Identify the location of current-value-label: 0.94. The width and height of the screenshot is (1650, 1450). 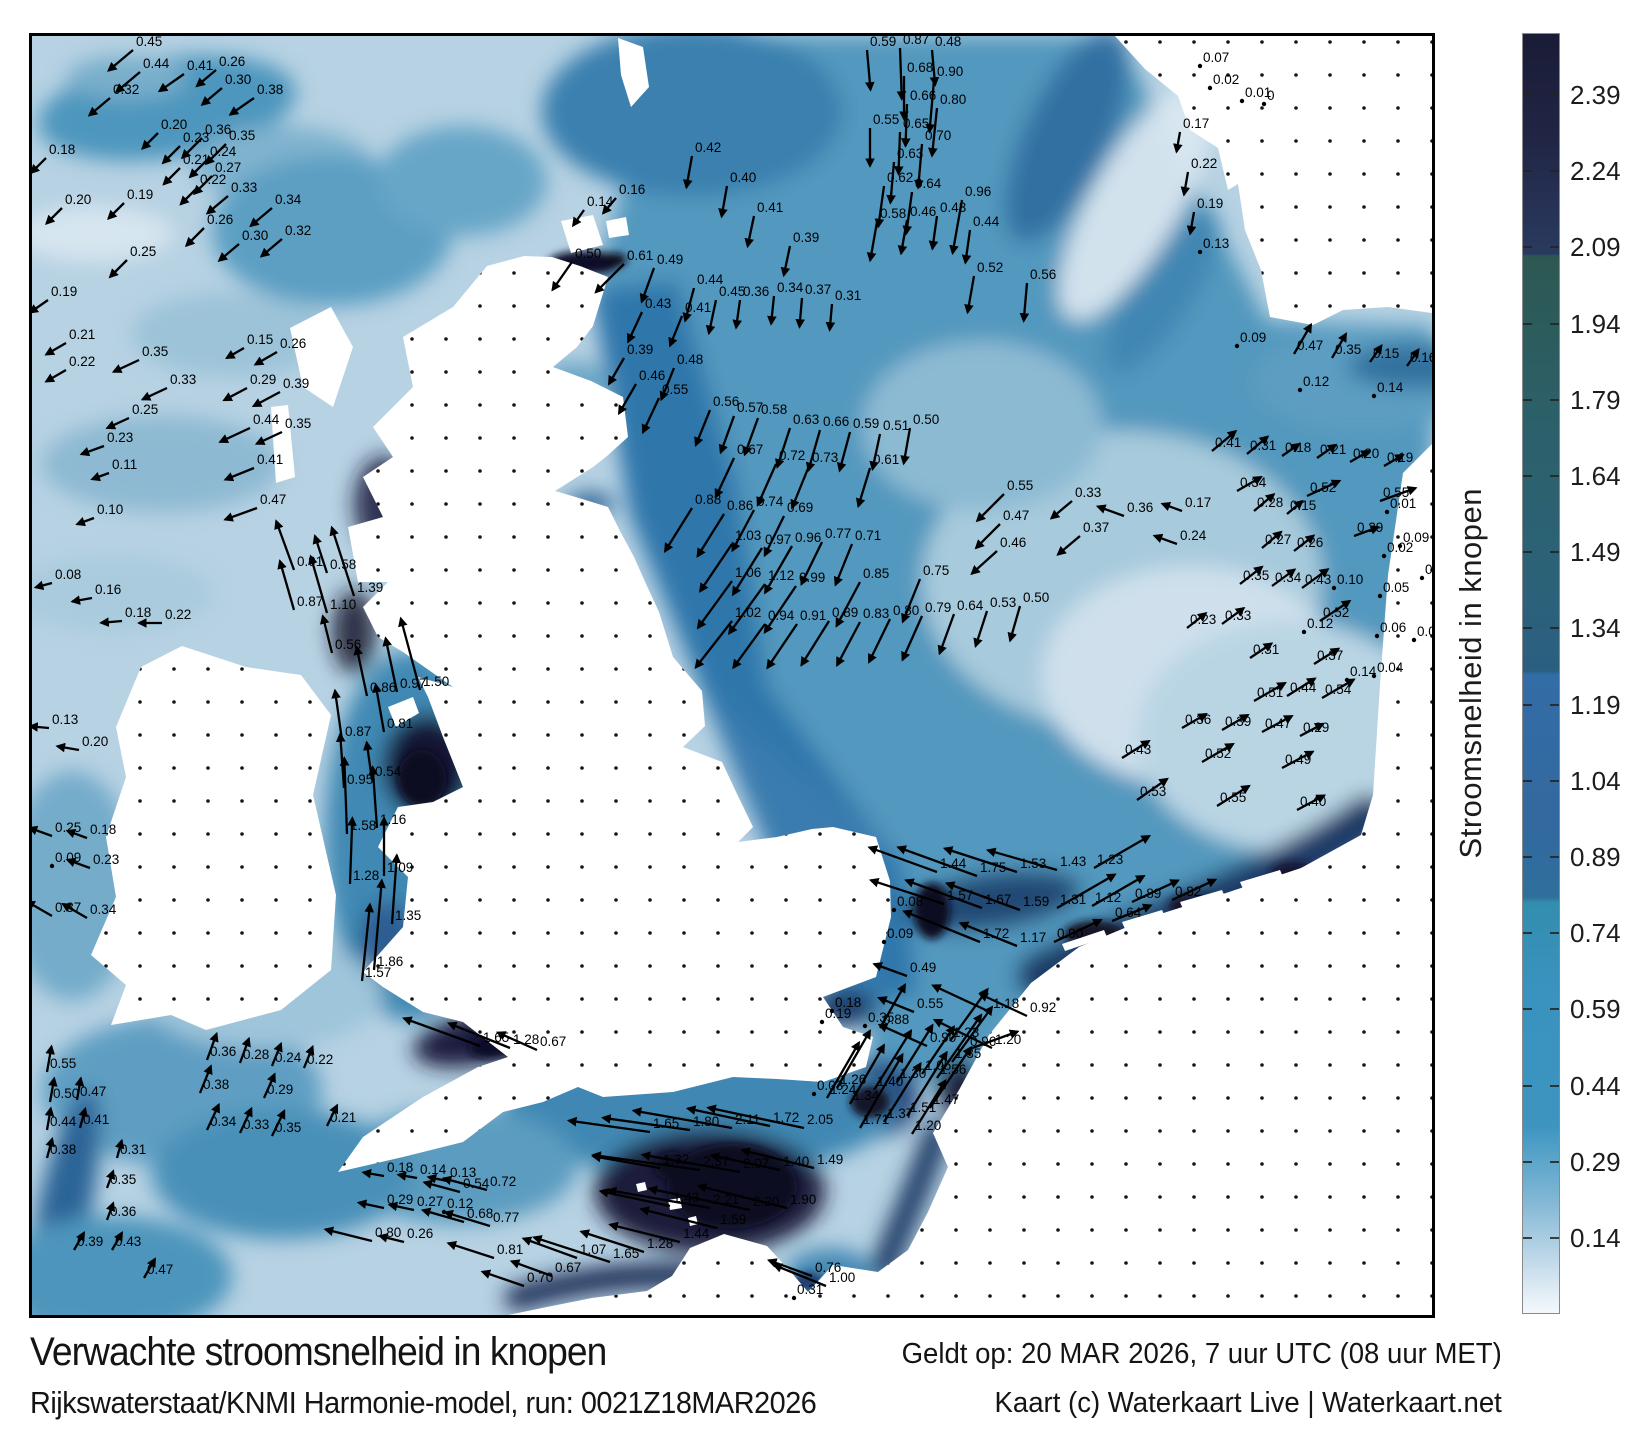
(781, 615).